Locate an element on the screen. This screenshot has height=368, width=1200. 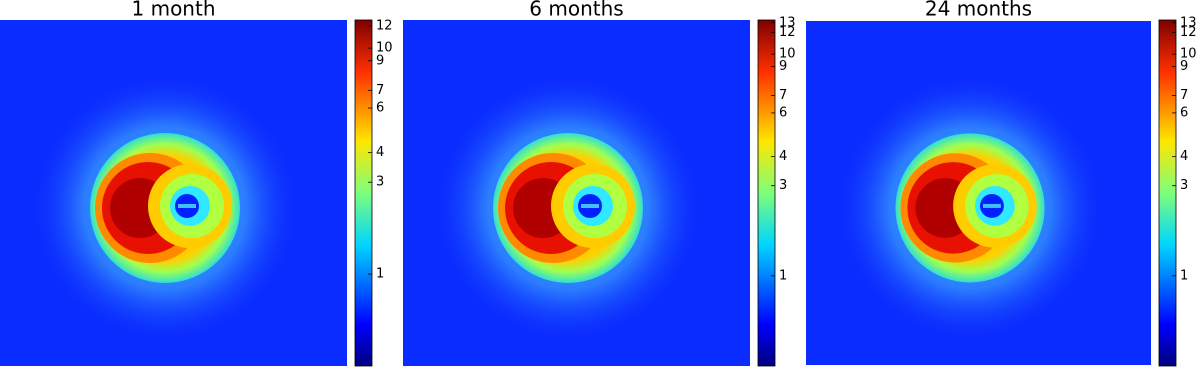
panel-title: 1 month is located at coordinates (174, 10).